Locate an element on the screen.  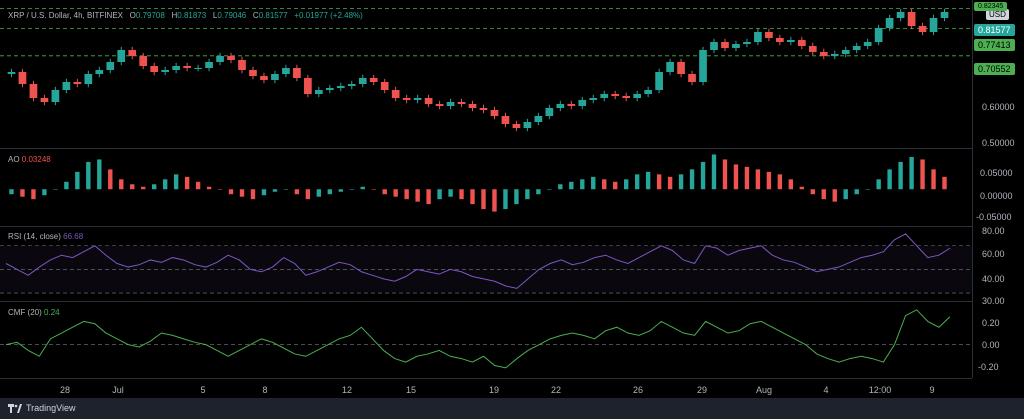
x-tick-label: 4 is located at coordinates (826, 390).